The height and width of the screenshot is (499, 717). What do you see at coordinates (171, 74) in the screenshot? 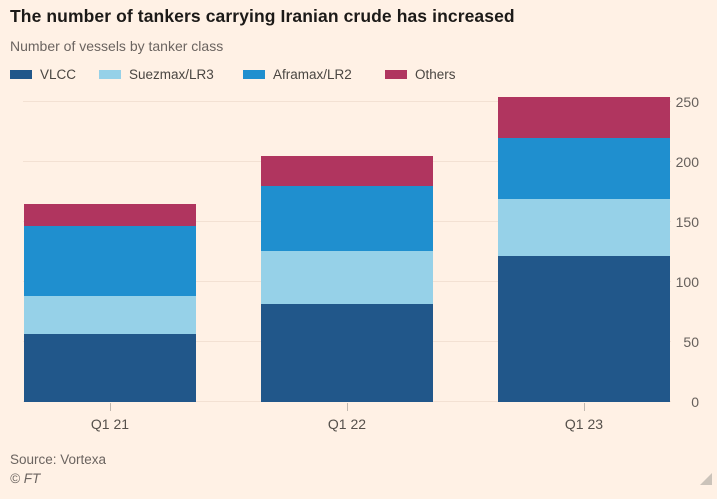
I see `legend-label: Suezmax/LR3` at bounding box center [171, 74].